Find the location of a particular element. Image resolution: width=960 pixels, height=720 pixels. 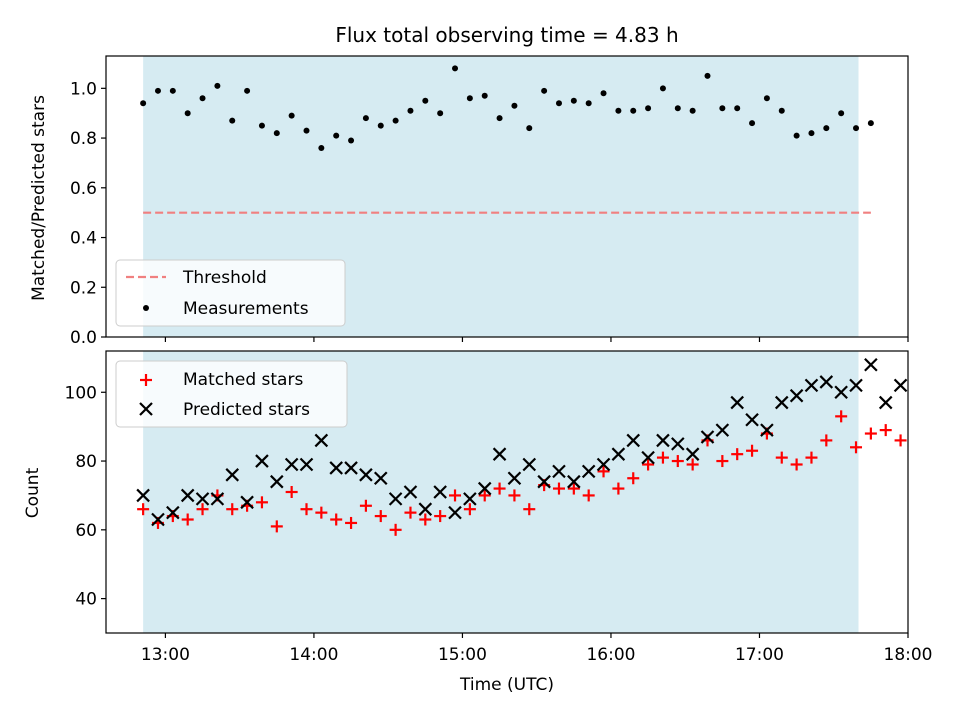

x-tick-label: 18:00 is located at coordinates (908, 655).